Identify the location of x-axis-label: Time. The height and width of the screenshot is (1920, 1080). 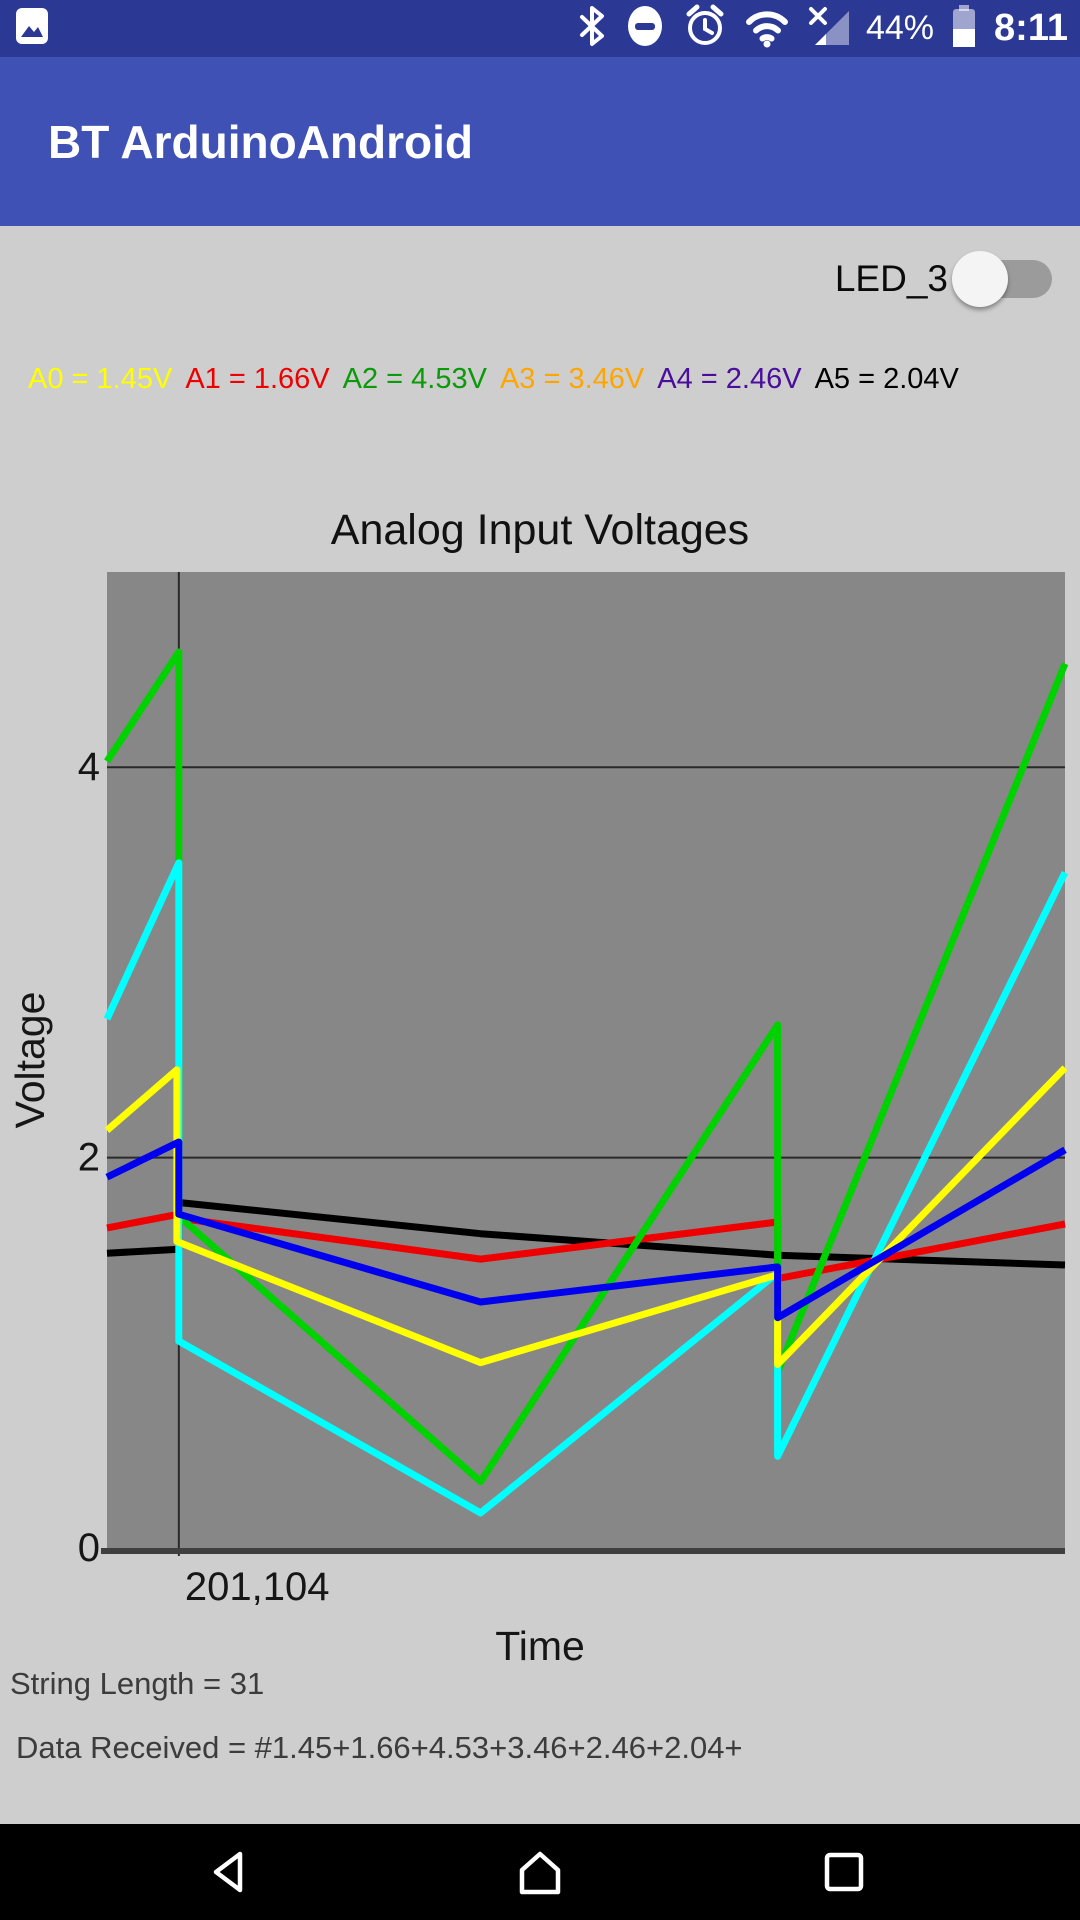
(540, 1646).